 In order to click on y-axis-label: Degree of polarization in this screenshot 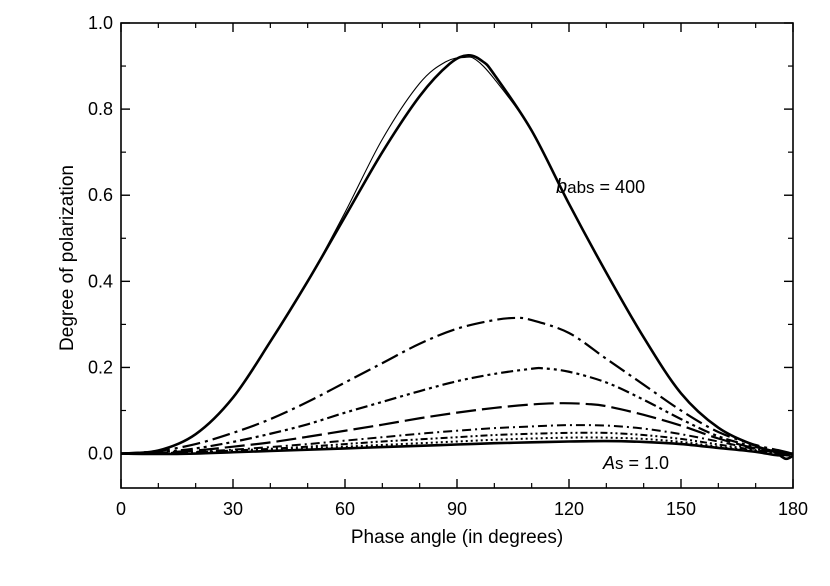, I will do `click(67, 258)`.